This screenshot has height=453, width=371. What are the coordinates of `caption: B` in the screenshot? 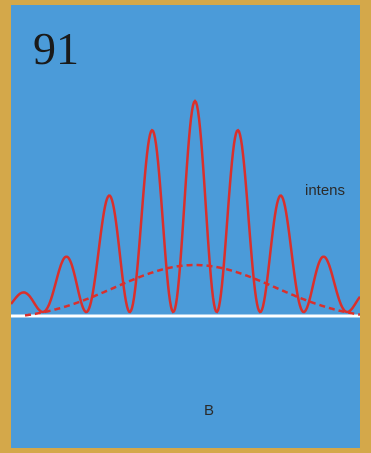 It's located at (209, 410).